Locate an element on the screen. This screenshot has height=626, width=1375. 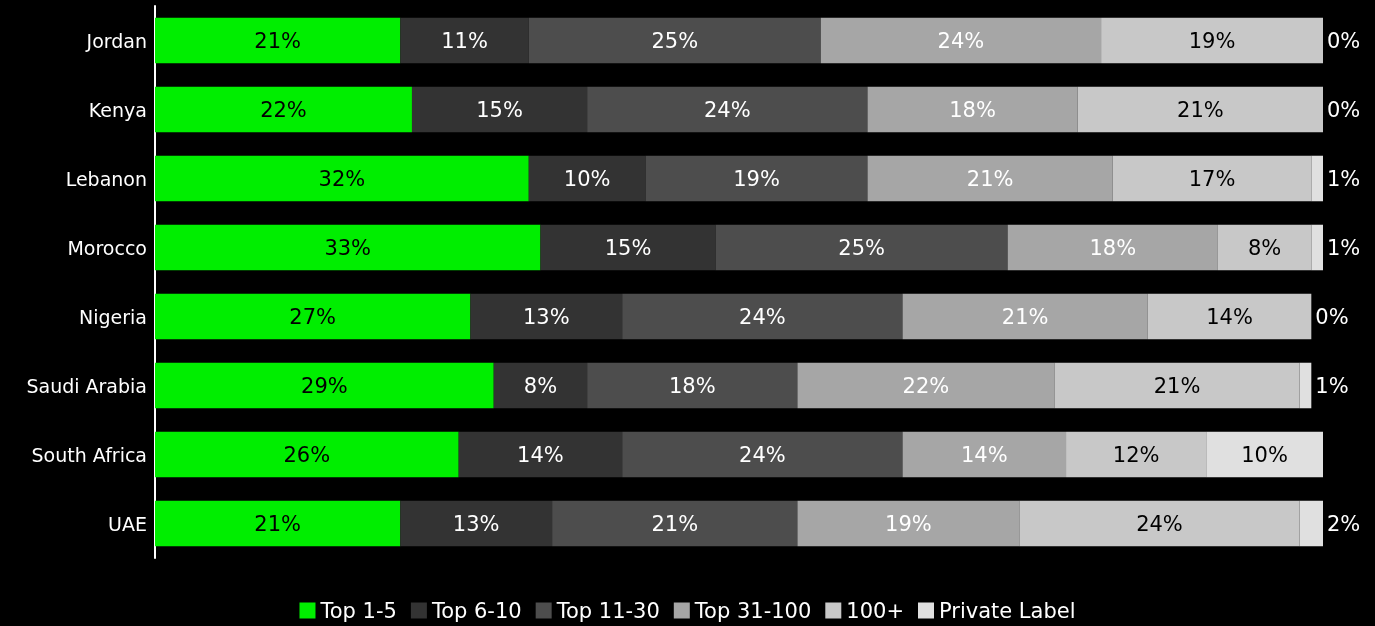
y-tick-label: Kenya is located at coordinates (117, 109).